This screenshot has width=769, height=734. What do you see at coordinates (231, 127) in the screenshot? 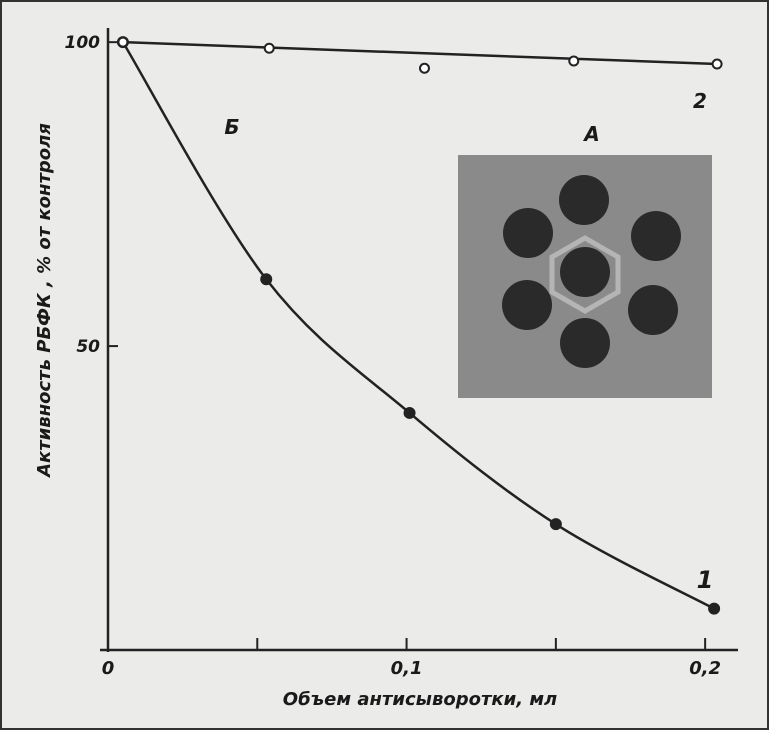
I see `annotation: Б` at bounding box center [231, 127].